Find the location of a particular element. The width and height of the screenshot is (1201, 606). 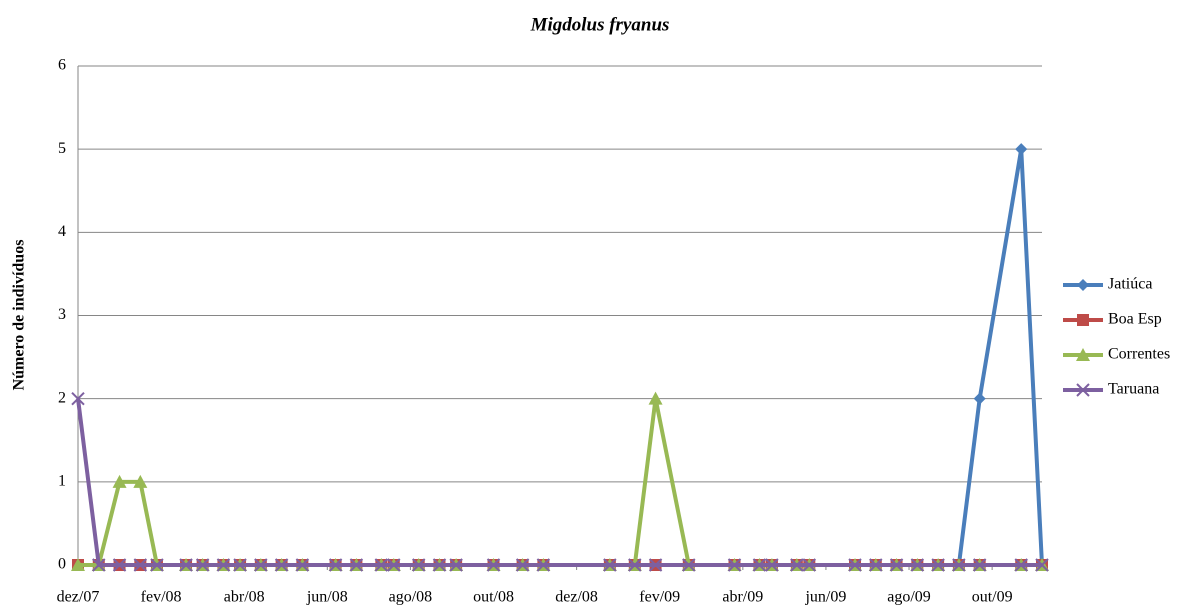

legend-label: Jatiúca is located at coordinates (1130, 284).